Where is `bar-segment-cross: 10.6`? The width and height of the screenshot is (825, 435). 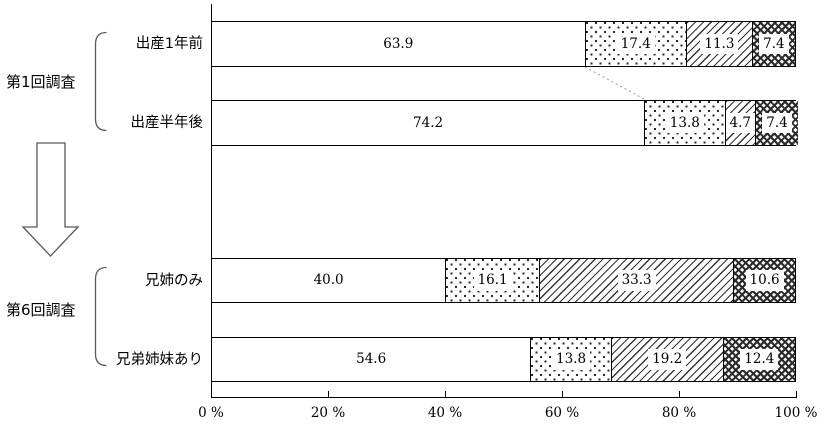 bar-segment-cross: 10.6 is located at coordinates (764, 280).